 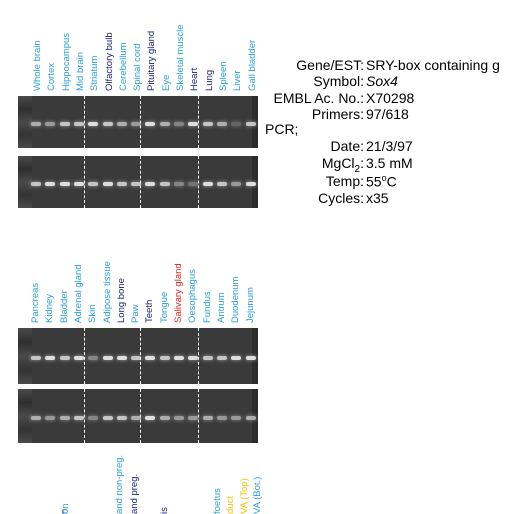 I want to click on pcr-label: PCR;, so click(x=282, y=129).